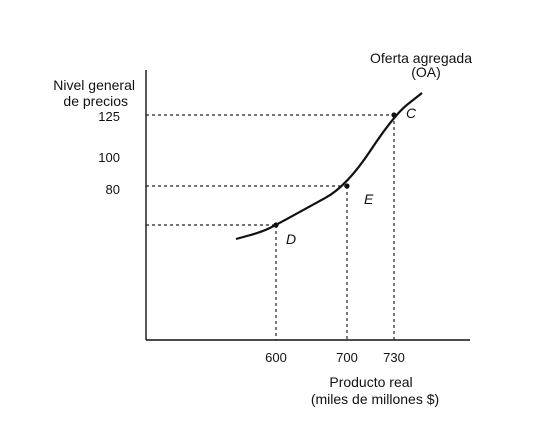 The width and height of the screenshot is (535, 424). What do you see at coordinates (291, 239) in the screenshot?
I see `point-label-D: D` at bounding box center [291, 239].